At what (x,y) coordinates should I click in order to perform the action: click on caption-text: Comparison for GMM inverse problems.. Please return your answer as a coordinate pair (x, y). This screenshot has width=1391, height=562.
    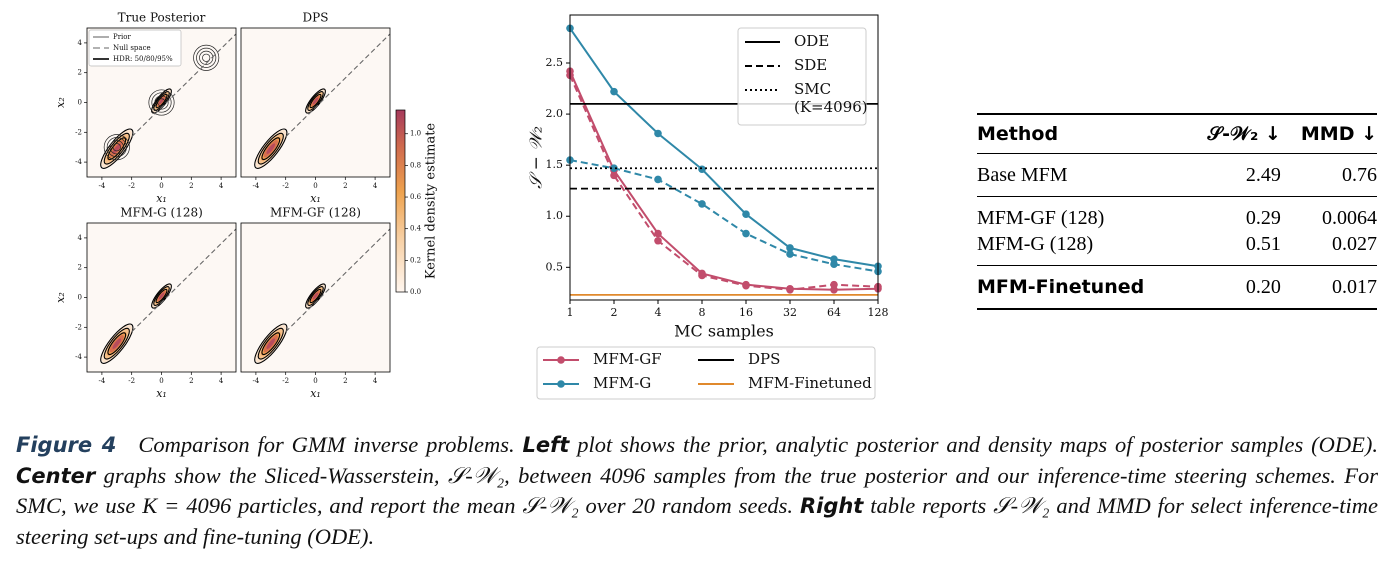
    Looking at the image, I should click on (330, 444).